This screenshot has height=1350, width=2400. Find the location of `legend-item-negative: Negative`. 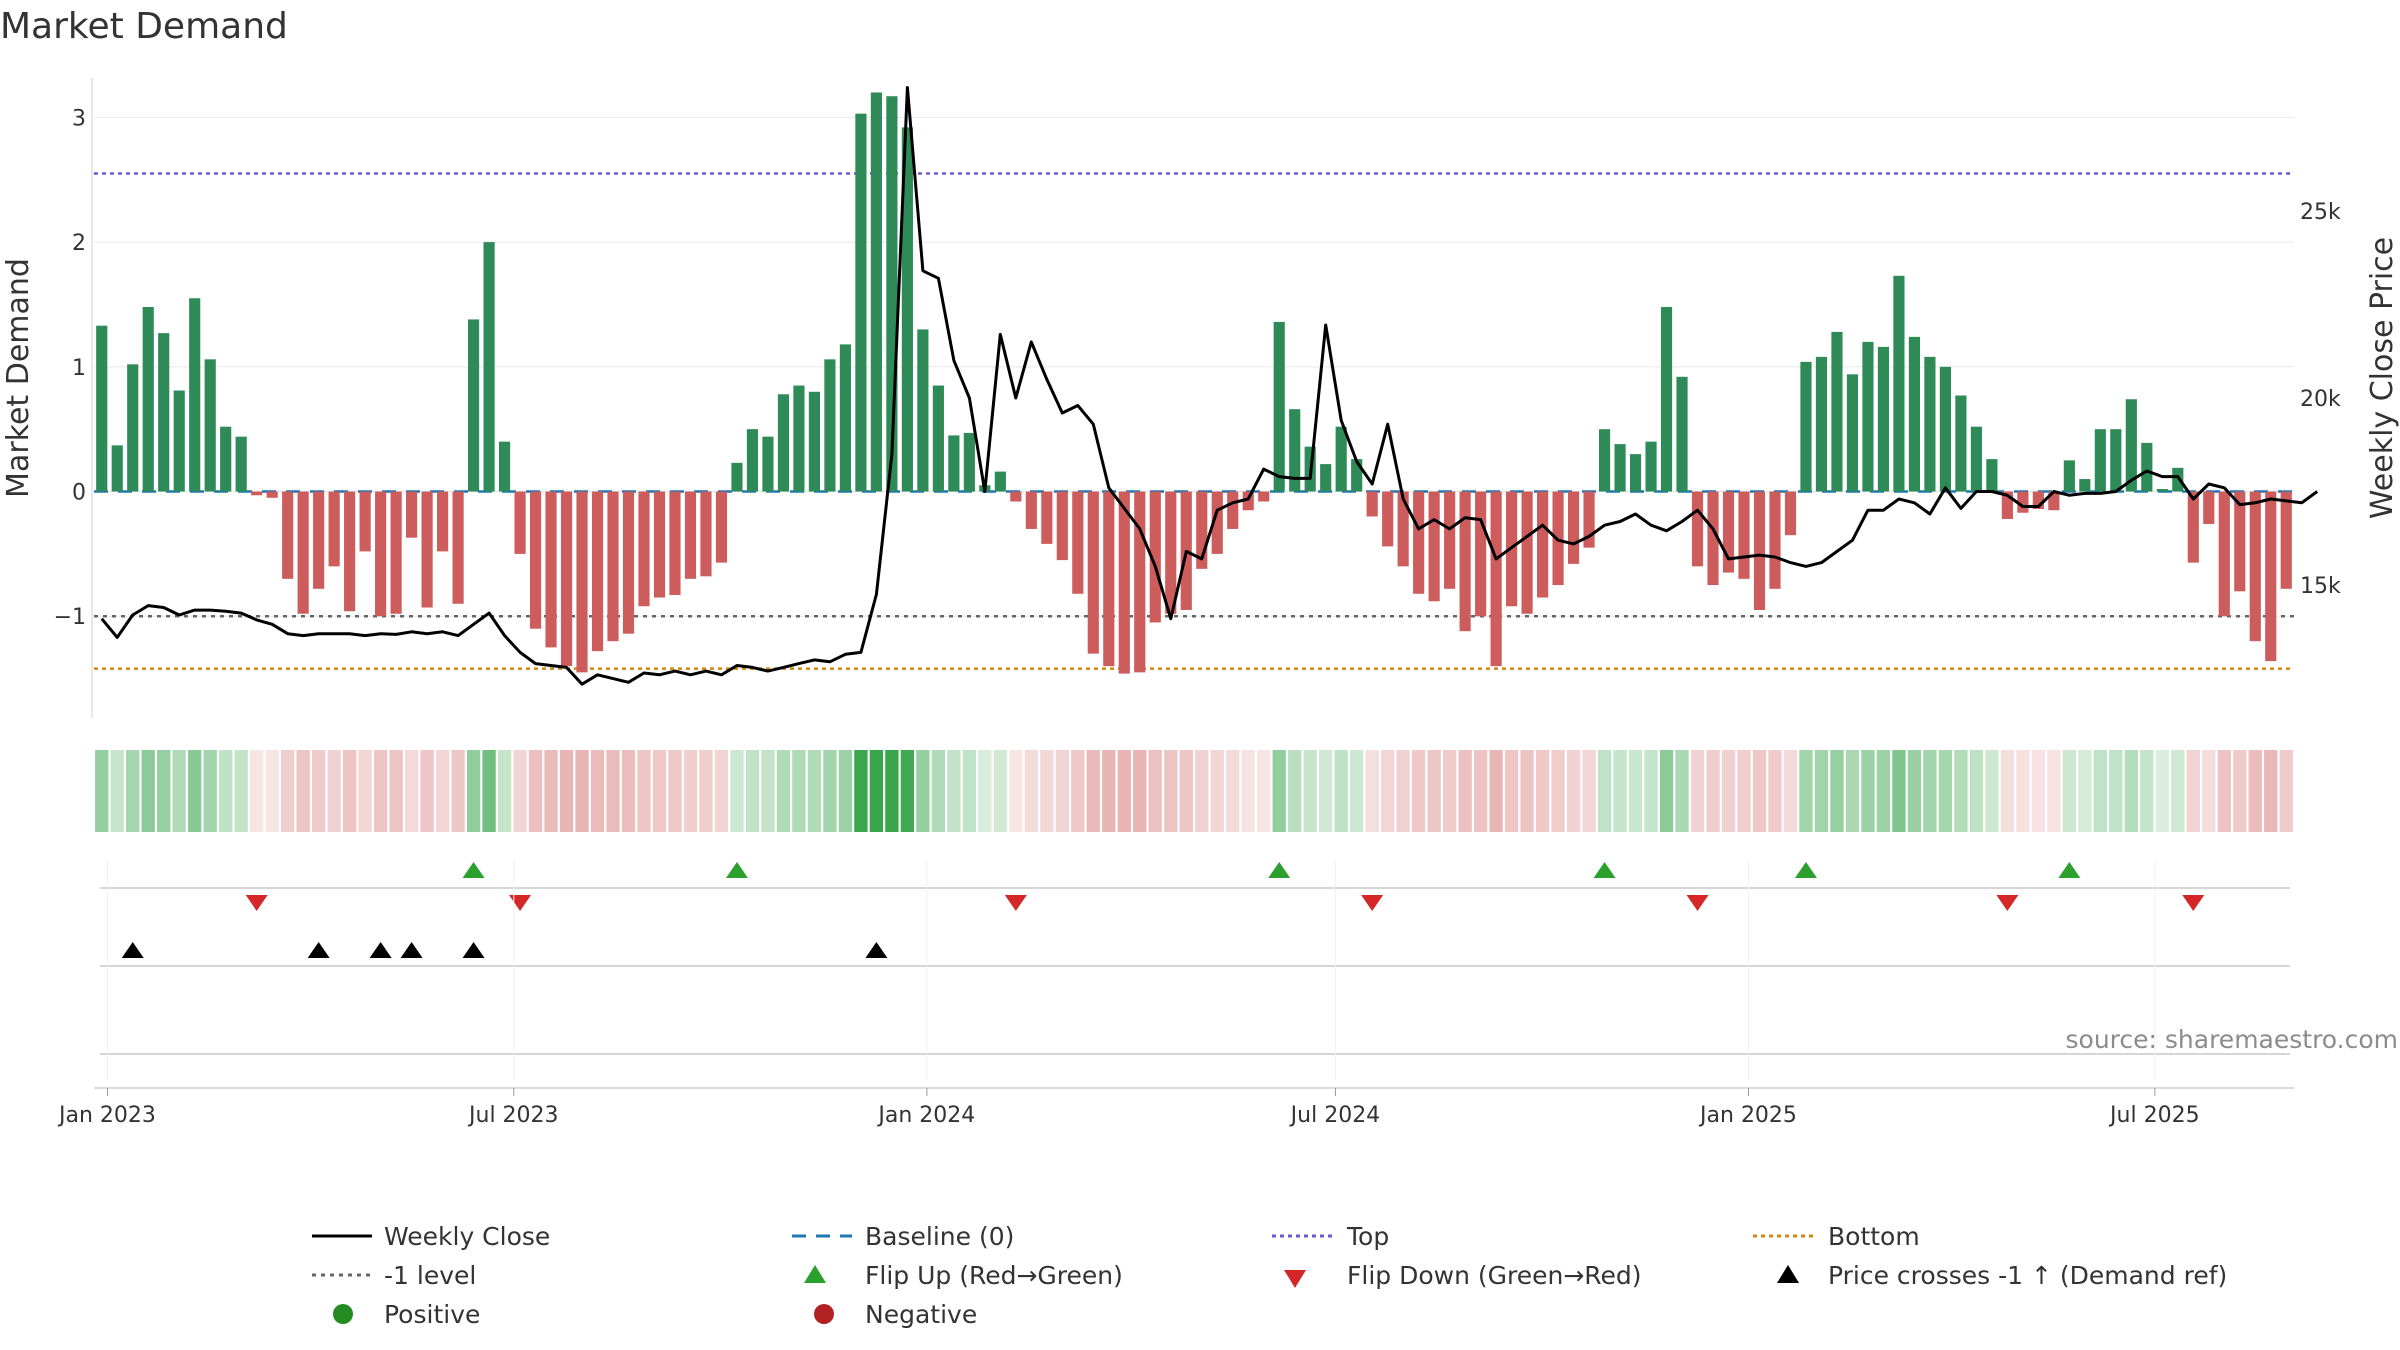

legend-item-negative: Negative is located at coordinates (895, 1314).